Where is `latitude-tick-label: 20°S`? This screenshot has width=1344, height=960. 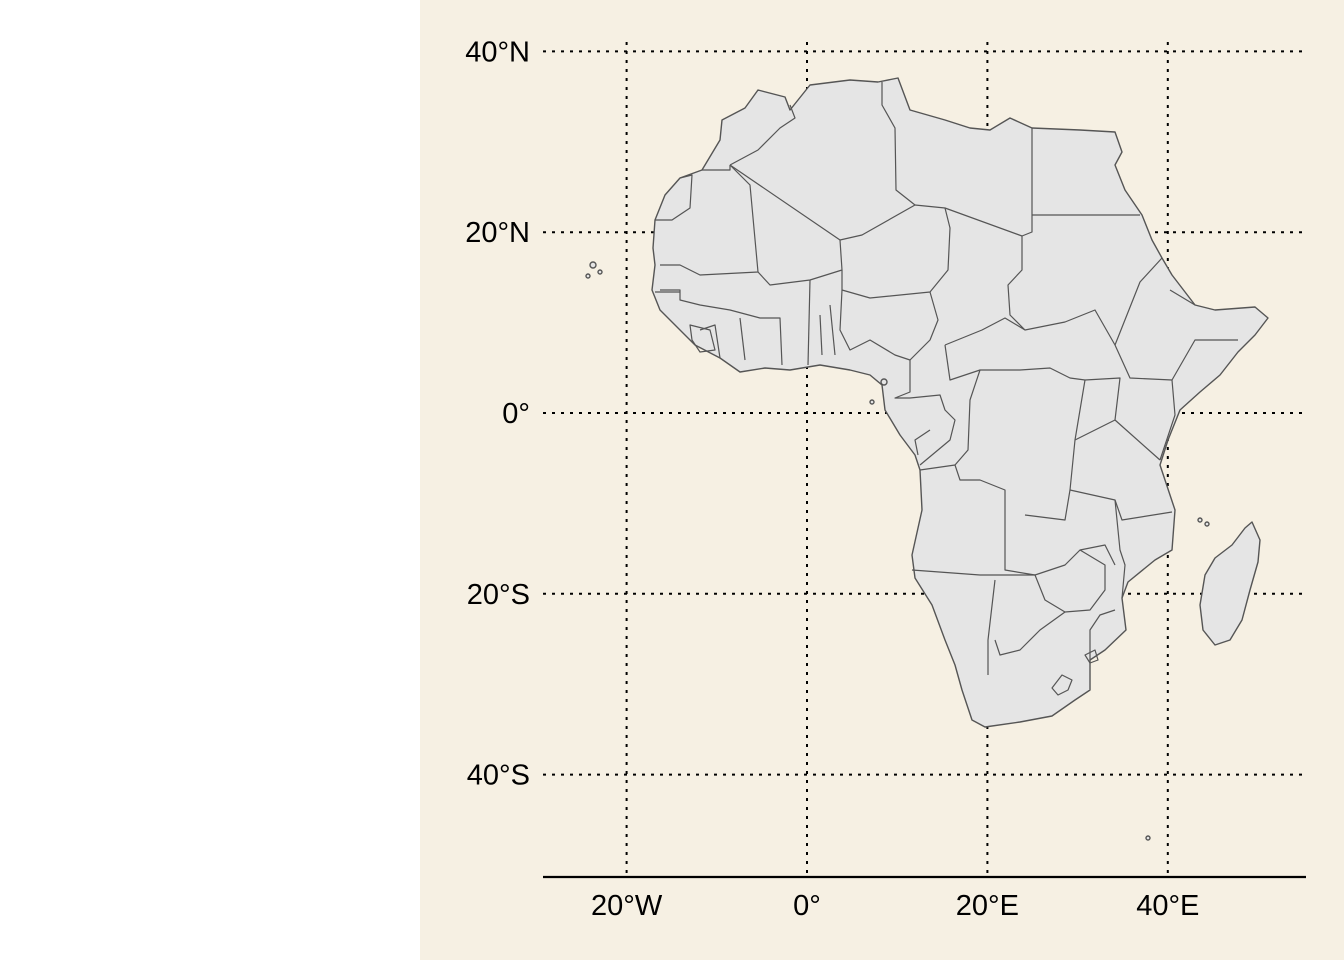
latitude-tick-label: 20°S is located at coordinates (498, 595).